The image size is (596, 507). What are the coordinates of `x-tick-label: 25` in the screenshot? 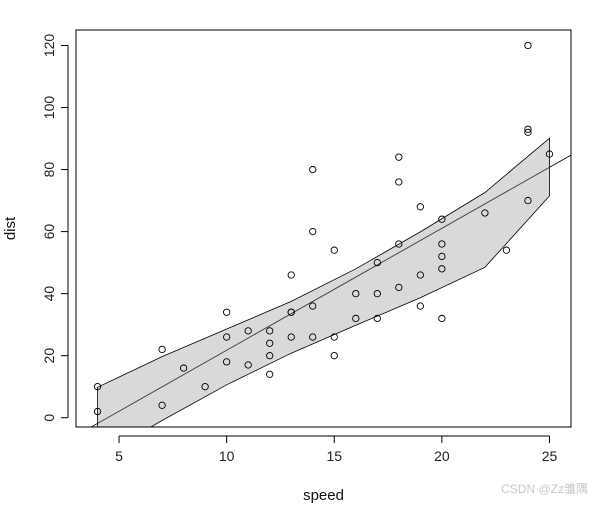 It's located at (550, 456).